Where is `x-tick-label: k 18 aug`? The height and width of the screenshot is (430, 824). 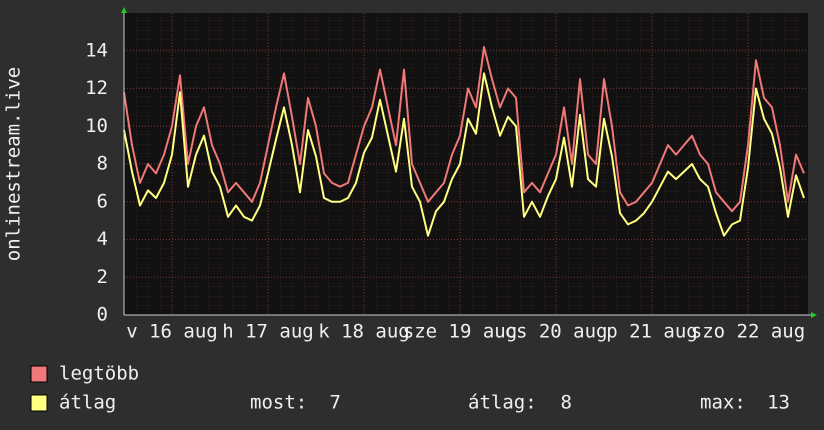 x-tick-label: k 18 aug is located at coordinates (364, 332).